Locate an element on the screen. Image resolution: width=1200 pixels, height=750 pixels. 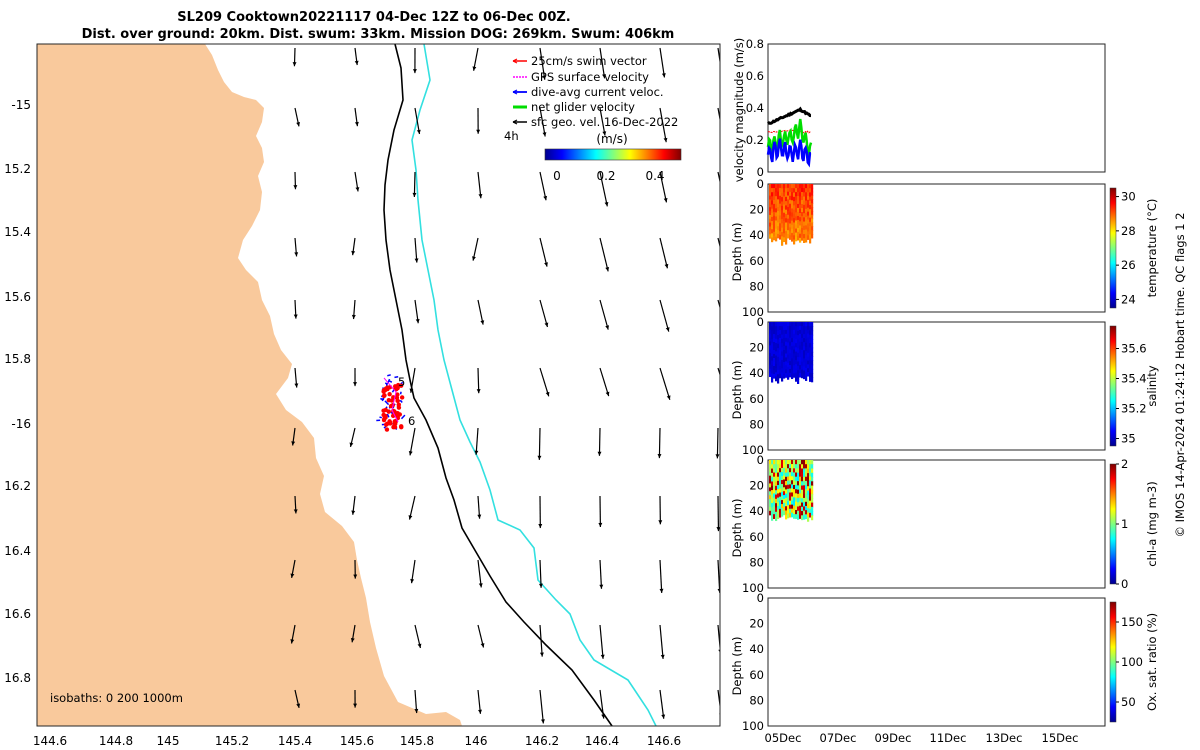
time-step-label: 4h is located at coordinates (511, 136).